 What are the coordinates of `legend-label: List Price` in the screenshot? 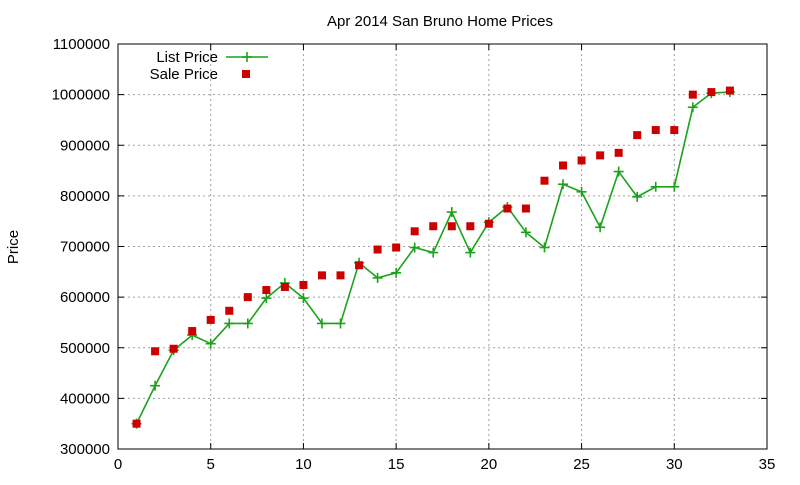 It's located at (187, 57).